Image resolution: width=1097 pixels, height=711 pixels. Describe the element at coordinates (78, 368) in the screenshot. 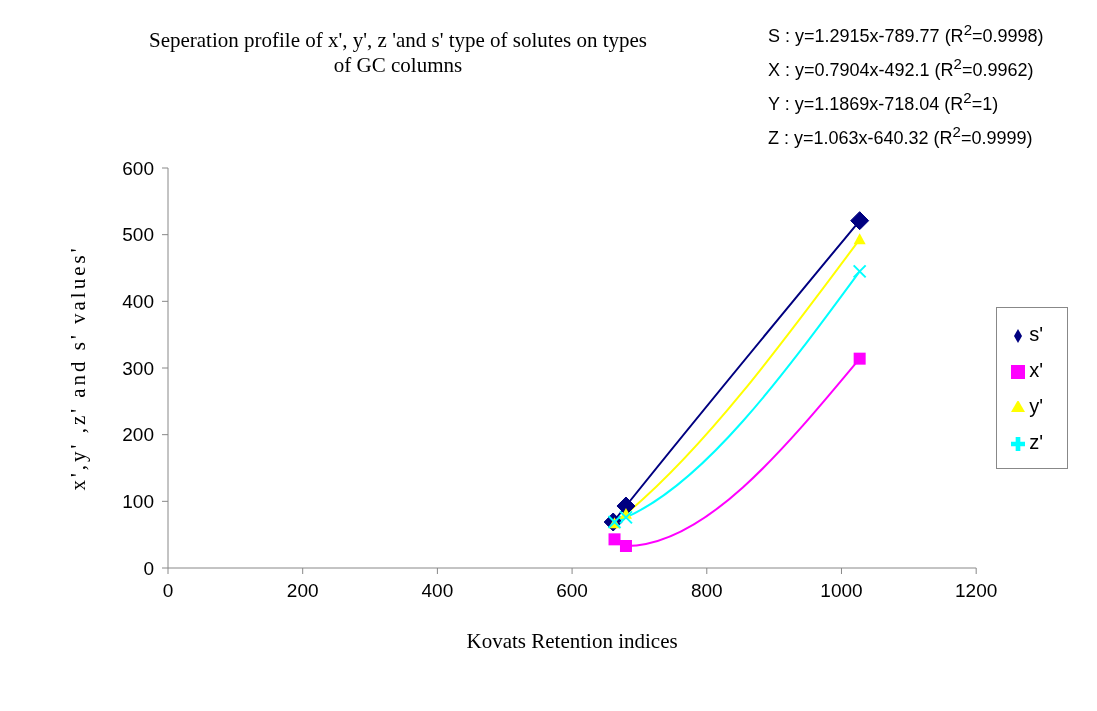

I see `y-axis-title: x',y' ,z' and s' values'` at that location.